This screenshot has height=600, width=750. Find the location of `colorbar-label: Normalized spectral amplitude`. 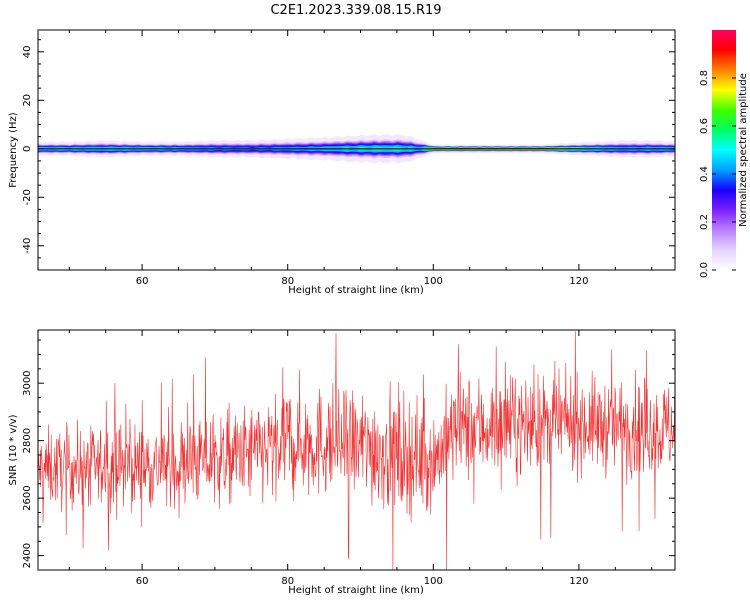

colorbar-label: Normalized spectral amplitude is located at coordinates (743, 150).